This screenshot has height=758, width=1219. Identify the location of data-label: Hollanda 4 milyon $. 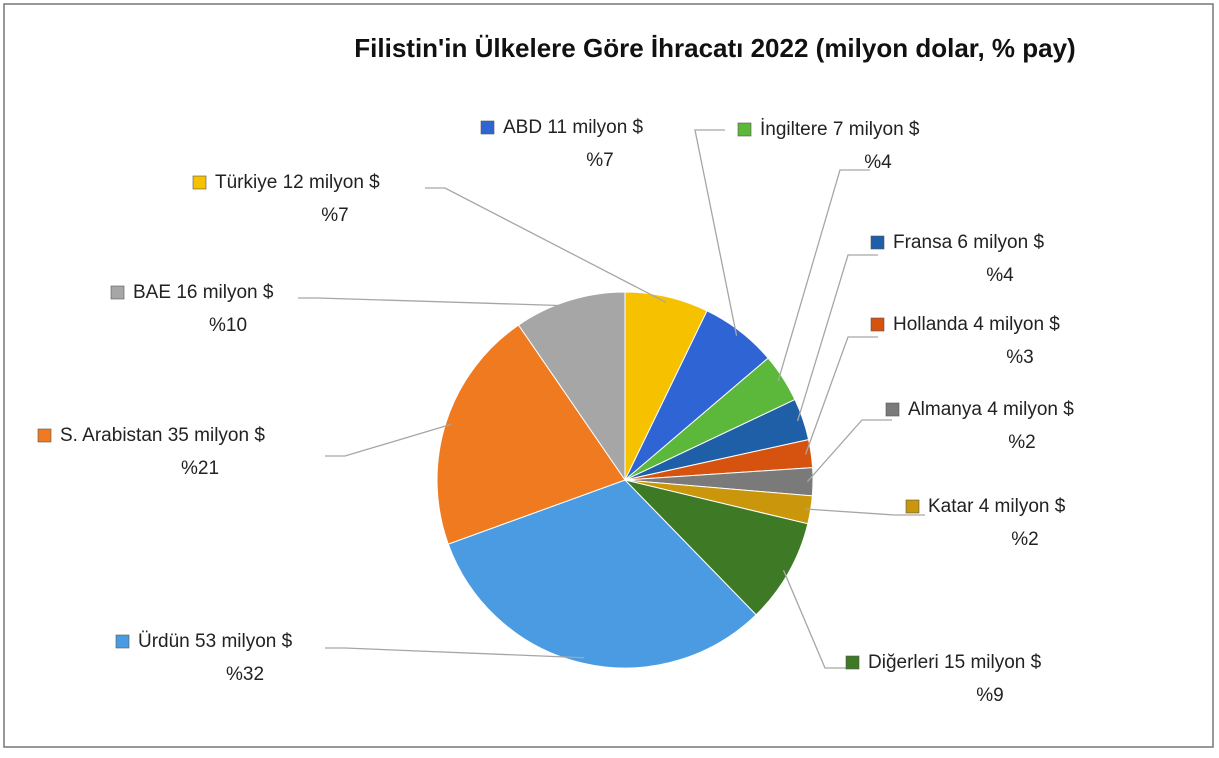
(976, 324).